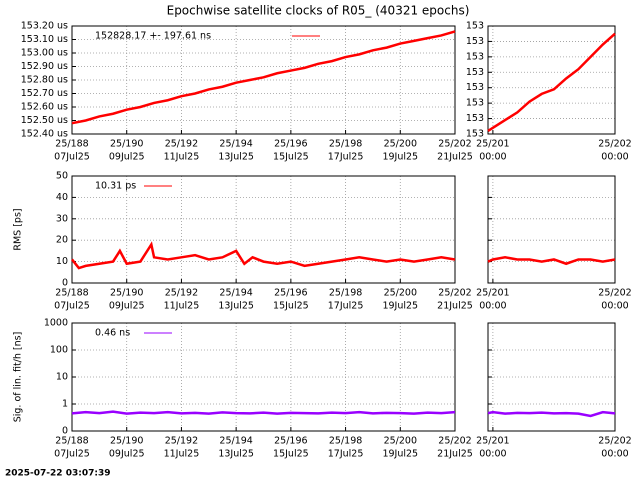 This screenshot has width=640, height=480. Describe the element at coordinates (112, 333) in the screenshot. I see `legend-label: 0.46 ns` at that location.